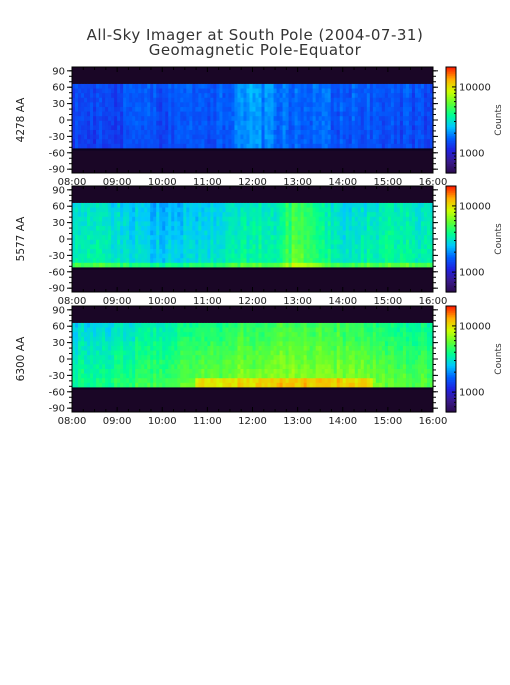 The height and width of the screenshot is (685, 510). I want to click on x-tick-label: 13:00, so click(297, 301).